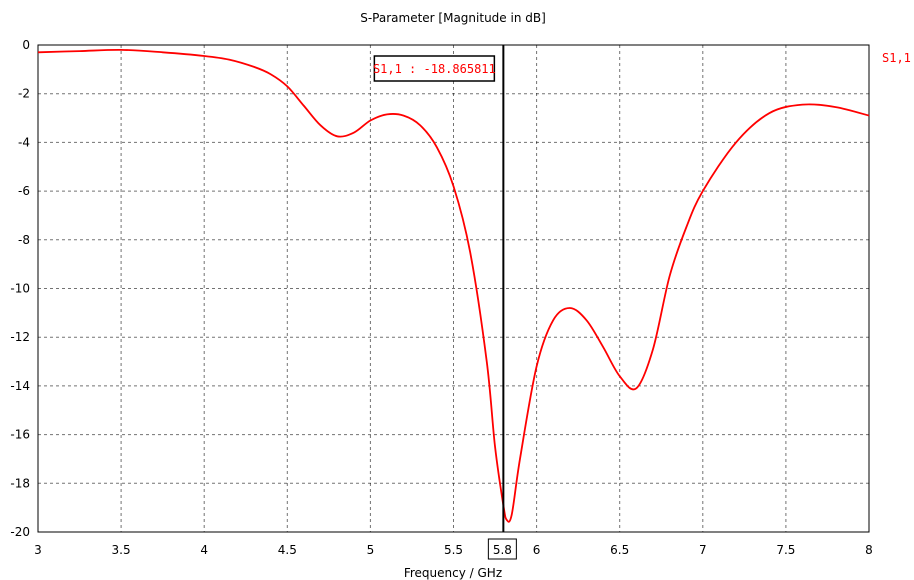 This screenshot has height=580, width=914. Describe the element at coordinates (453, 573) in the screenshot. I see `x-axis-label: Frequency / GHz` at that location.